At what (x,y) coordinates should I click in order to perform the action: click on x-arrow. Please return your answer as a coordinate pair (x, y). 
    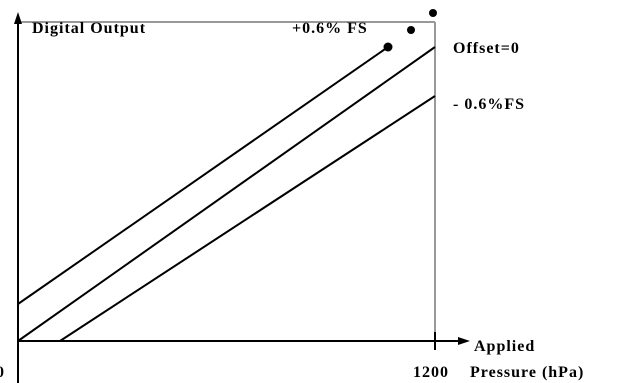
    Looking at the image, I should click on (464, 341).